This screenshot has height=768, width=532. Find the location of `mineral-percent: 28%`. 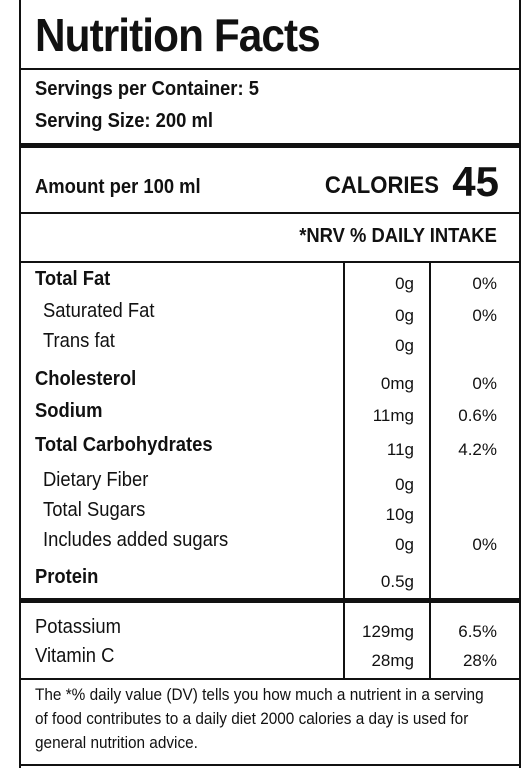

mineral-percent: 28% is located at coordinates (479, 660).